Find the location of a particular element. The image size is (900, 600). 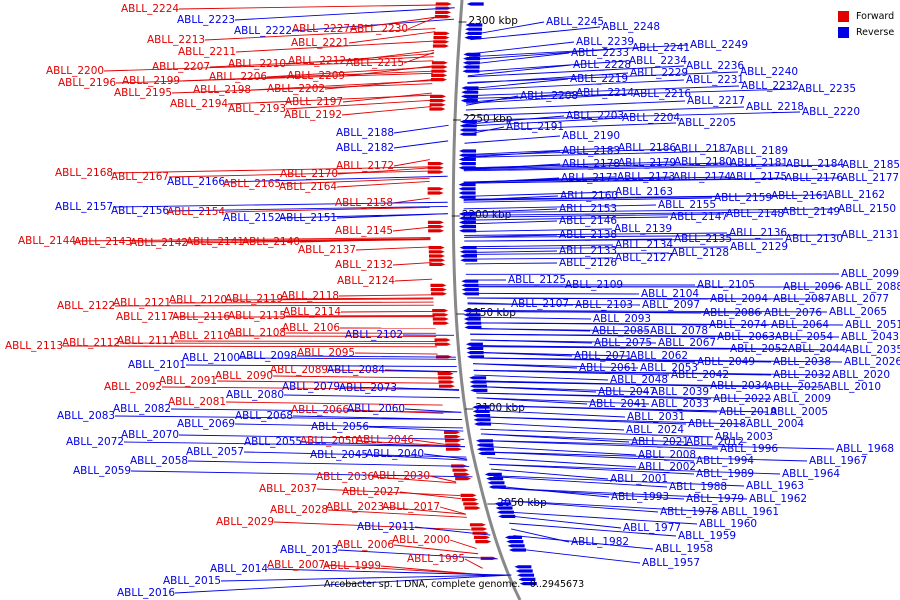

gene-label-abll_2073: ABLL_2073 is located at coordinates (368, 388).